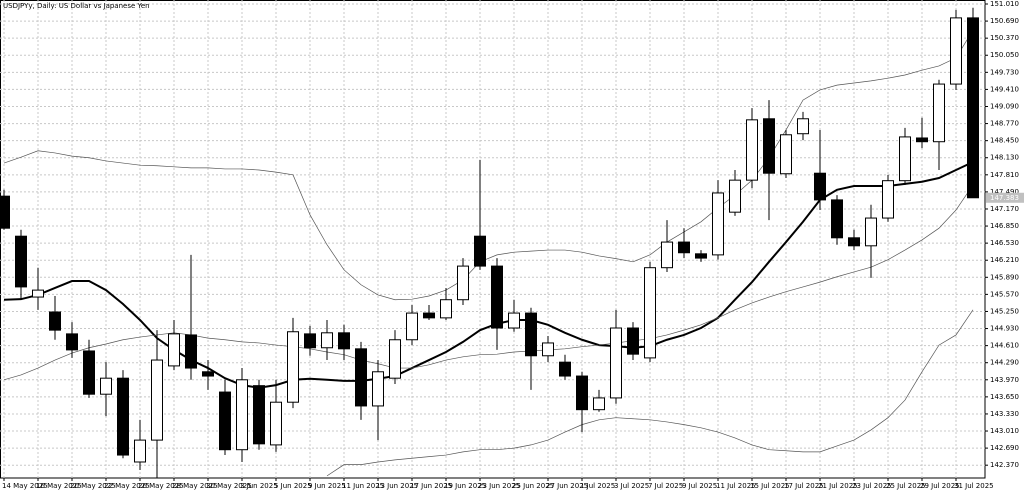  Describe the element at coordinates (838, 486) in the screenshot. I see `x-tick-label: 21 Jul 2025` at that location.